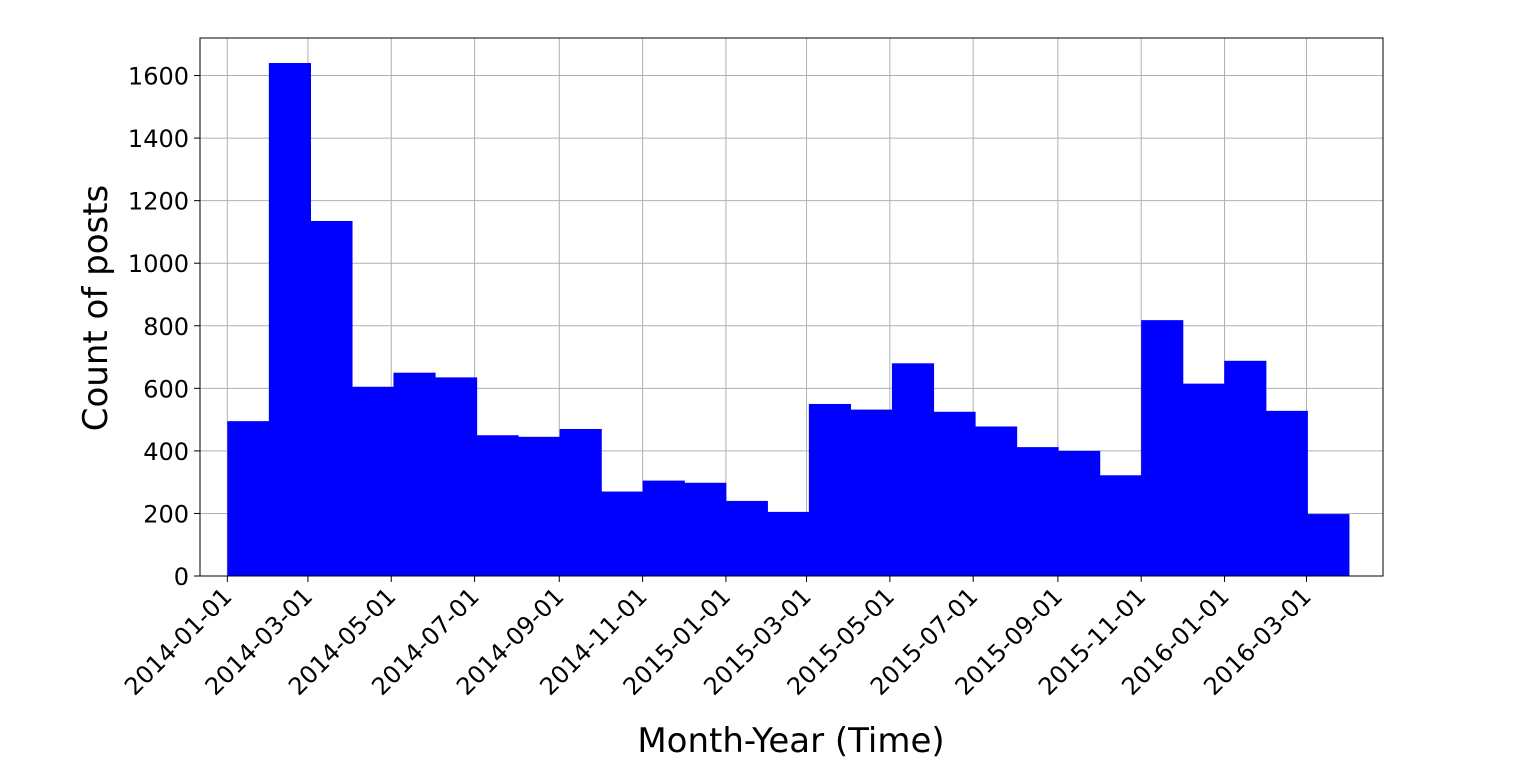  Describe the element at coordinates (158, 202) in the screenshot. I see `y-tick-label: 1200` at that location.